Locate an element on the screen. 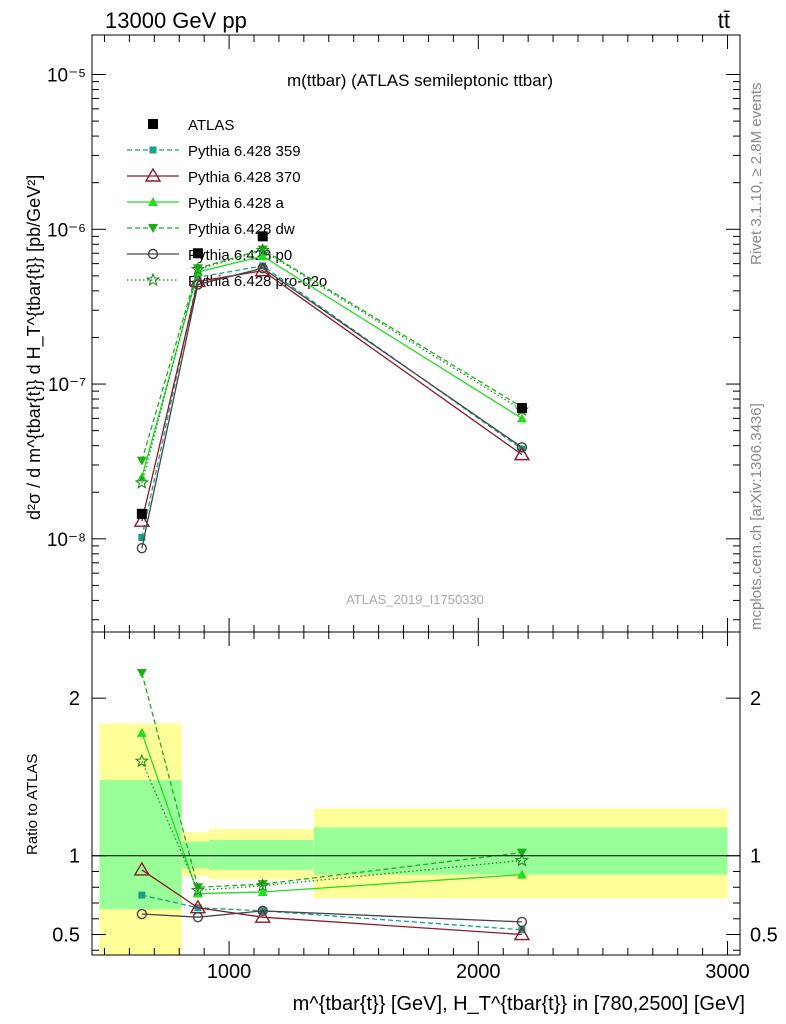  ratio-line-p370 is located at coordinates (331, 902).